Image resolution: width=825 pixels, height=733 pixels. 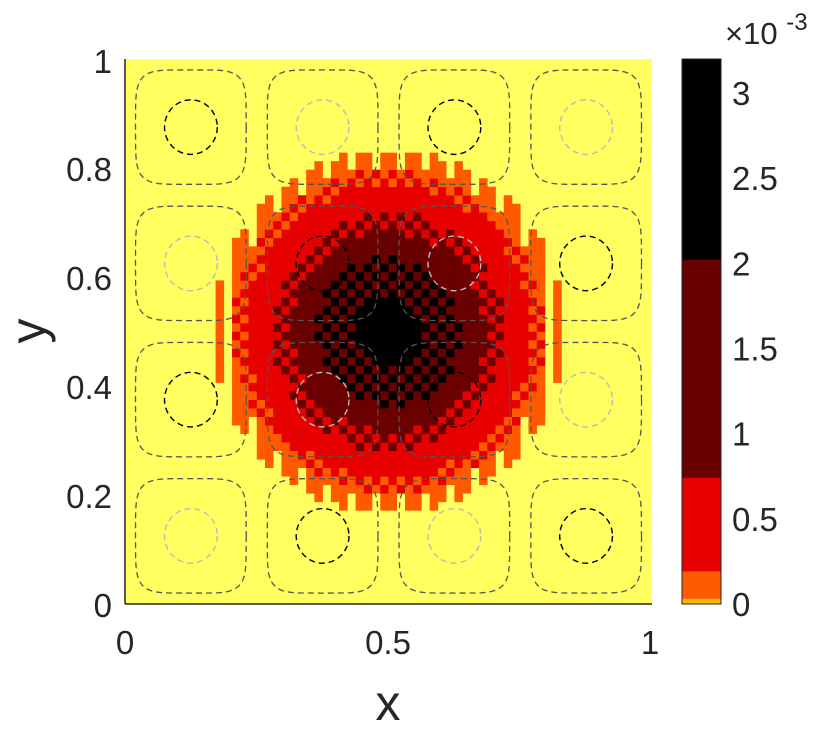 What do you see at coordinates (387, 642) in the screenshot?
I see `x-ticks: 0 0.5 1` at bounding box center [387, 642].